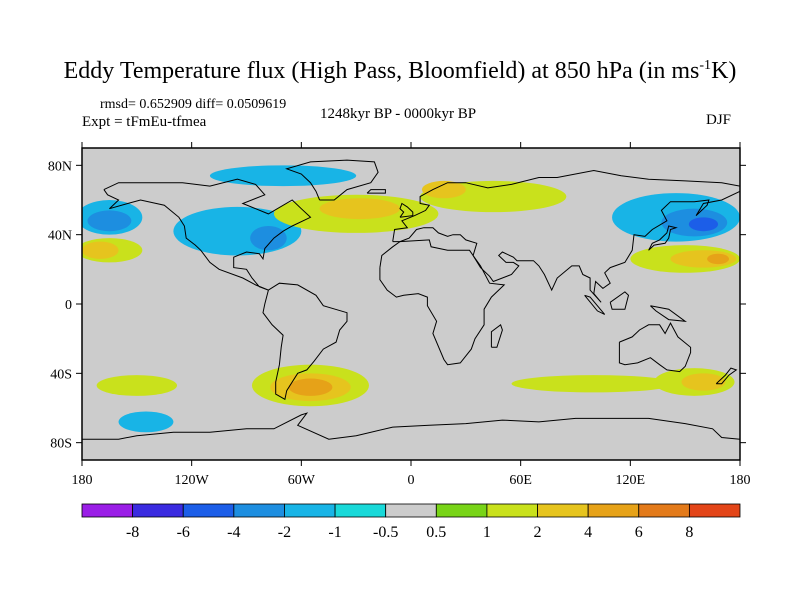  Describe the element at coordinates (132, 532) in the screenshot. I see `colorbar-label: -8` at that location.